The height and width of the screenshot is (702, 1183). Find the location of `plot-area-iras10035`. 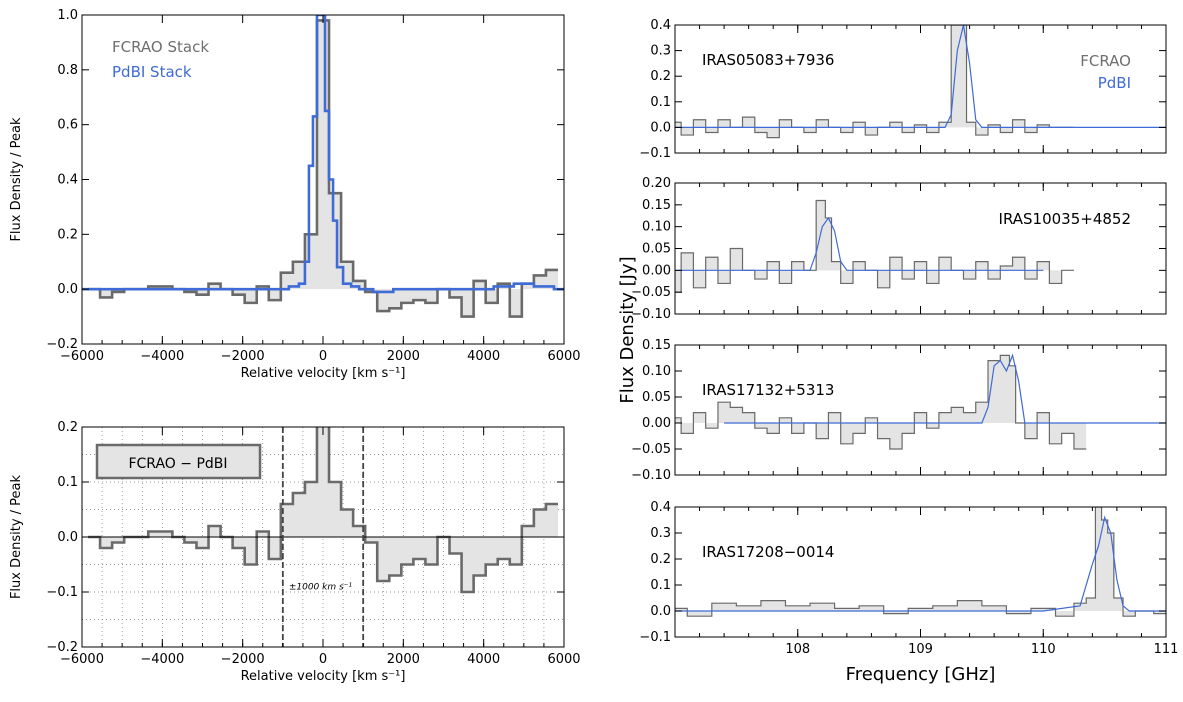

plot-area-iras10035 is located at coordinates (874, 246).